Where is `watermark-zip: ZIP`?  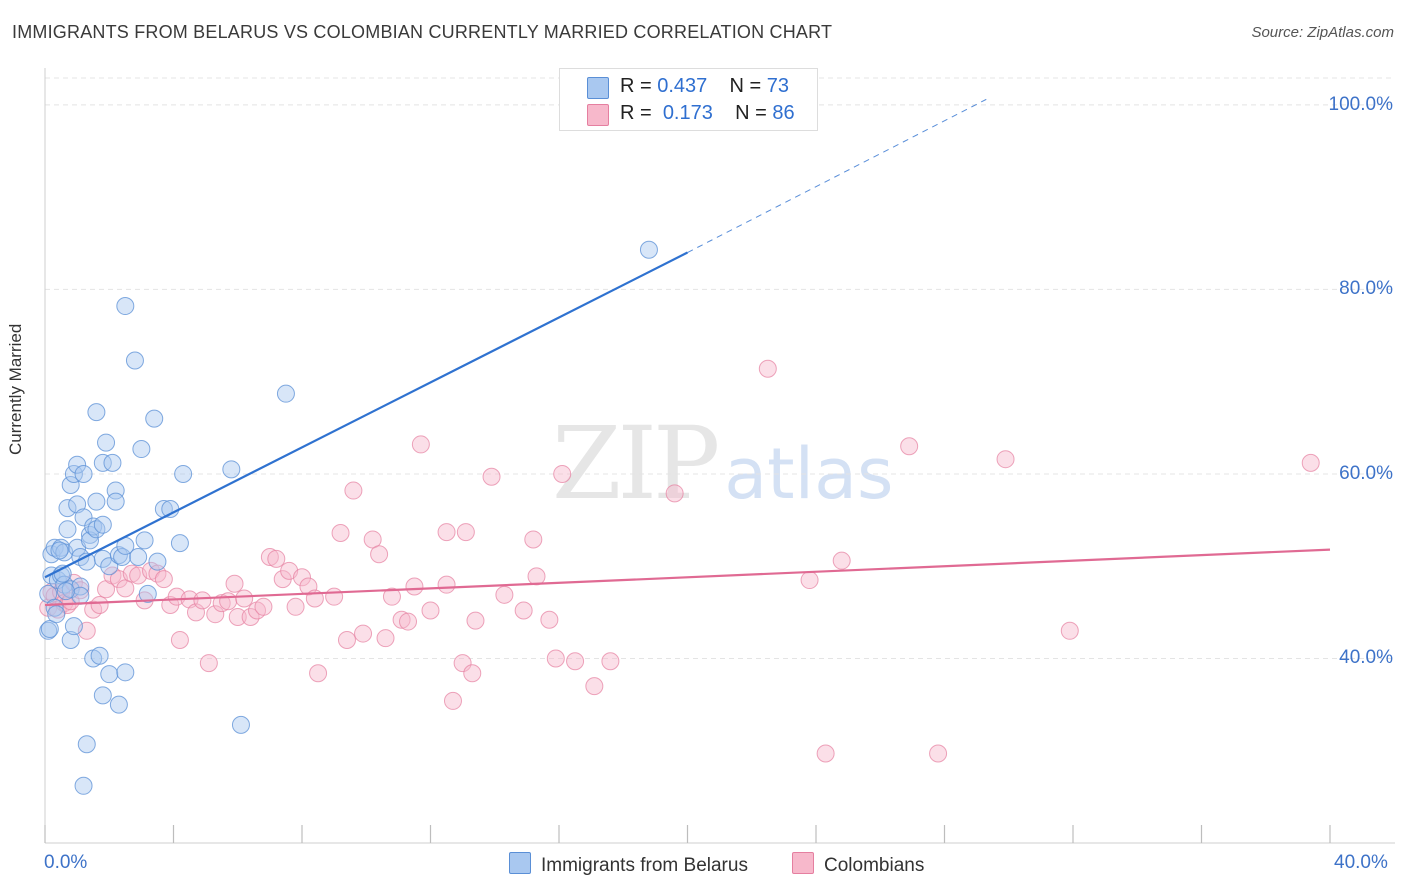
watermark-zip: ZIP is located at coordinates (636, 463).